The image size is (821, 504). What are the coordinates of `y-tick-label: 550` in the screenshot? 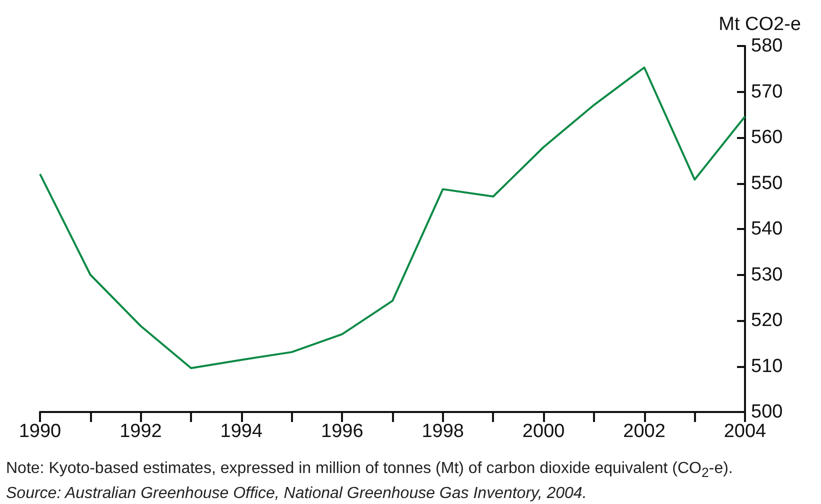 It's located at (767, 183).